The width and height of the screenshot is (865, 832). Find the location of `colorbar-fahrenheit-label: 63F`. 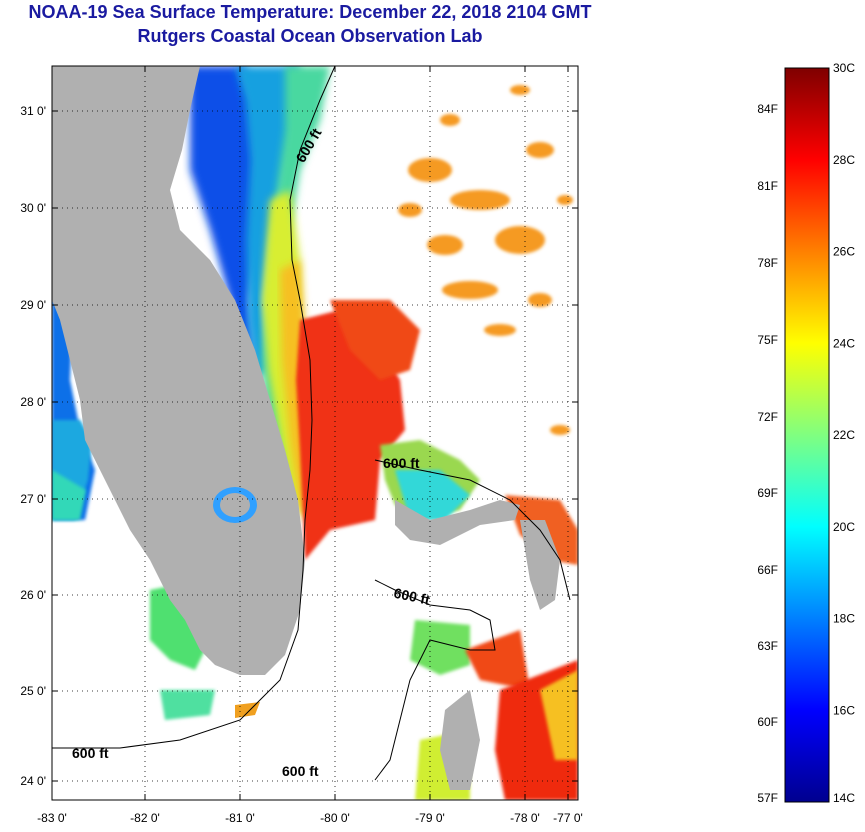

colorbar-fahrenheit-label: 63F is located at coordinates (767, 646).